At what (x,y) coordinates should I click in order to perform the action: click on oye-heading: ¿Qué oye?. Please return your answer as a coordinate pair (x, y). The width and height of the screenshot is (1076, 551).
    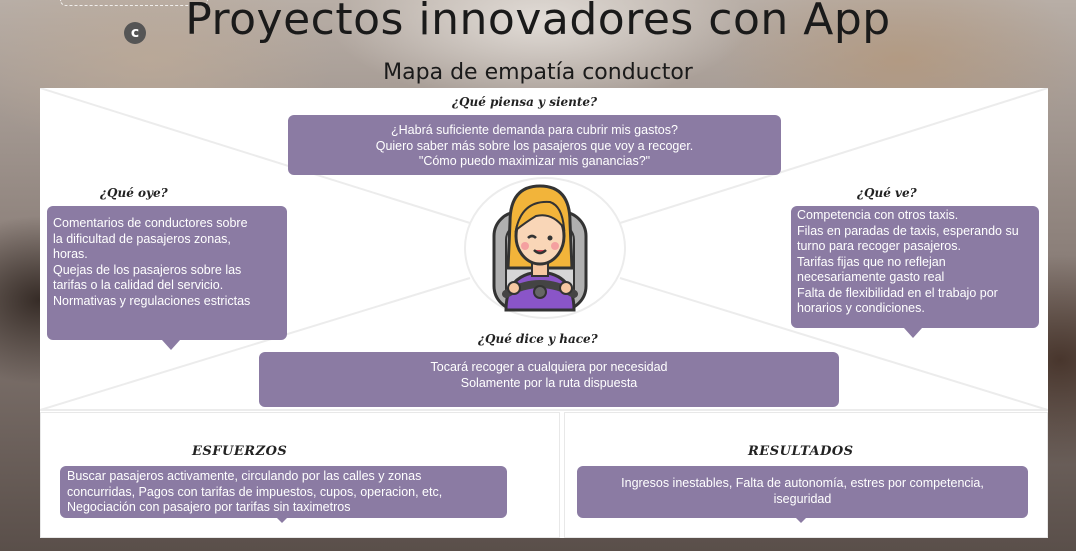
    Looking at the image, I should click on (134, 193).